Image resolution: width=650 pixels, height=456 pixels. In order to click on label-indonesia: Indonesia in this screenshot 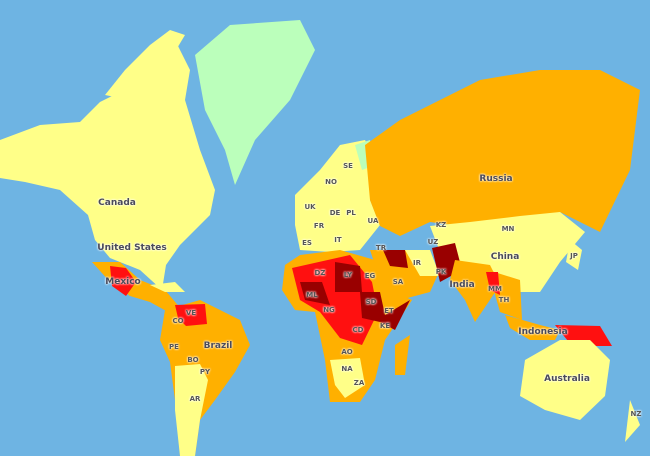, I will do `click(543, 332)`.